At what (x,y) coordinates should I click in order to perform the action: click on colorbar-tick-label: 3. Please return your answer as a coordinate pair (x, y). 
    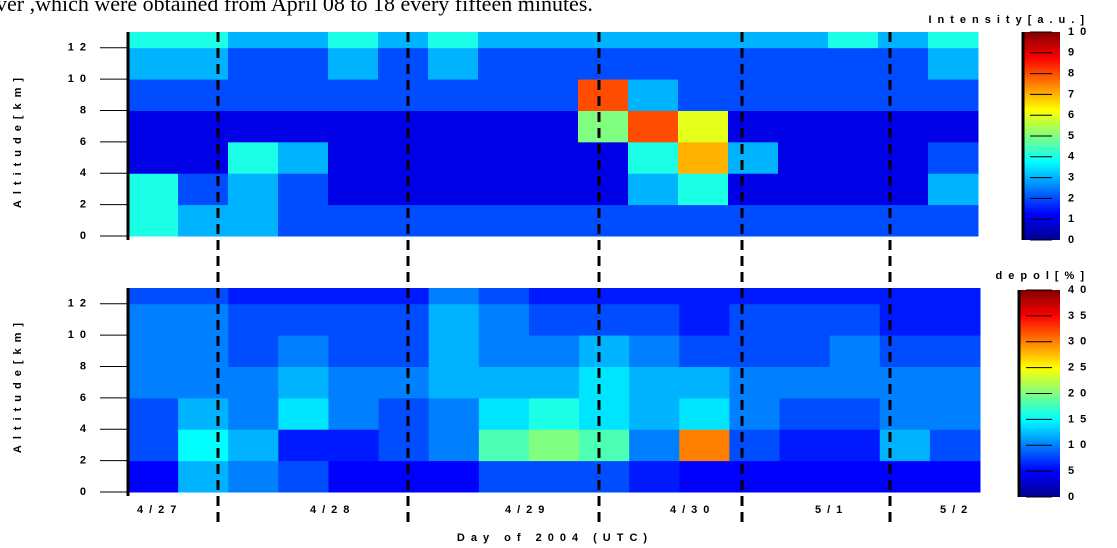
    Looking at the image, I should click on (1074, 178).